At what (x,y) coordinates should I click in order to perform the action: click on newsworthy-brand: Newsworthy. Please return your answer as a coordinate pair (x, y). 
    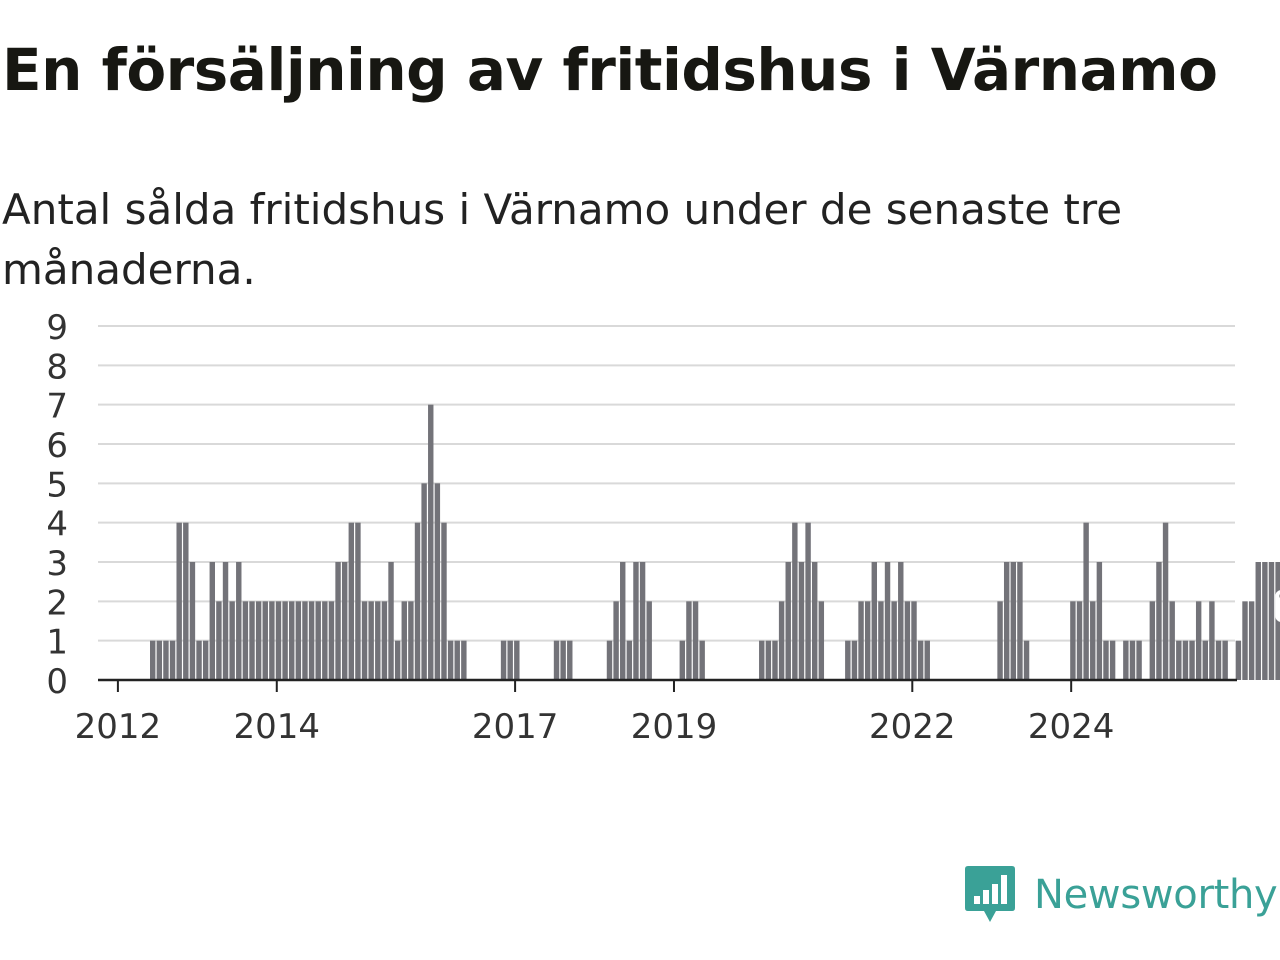
    Looking at the image, I should click on (1121, 895).